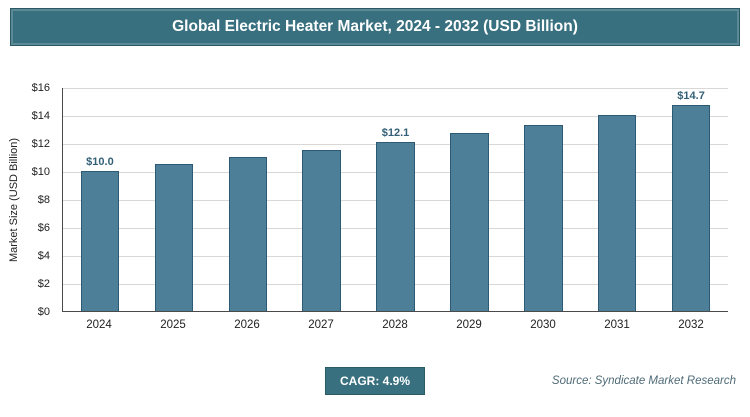 The height and width of the screenshot is (417, 750). I want to click on bar-2026, so click(247, 234).